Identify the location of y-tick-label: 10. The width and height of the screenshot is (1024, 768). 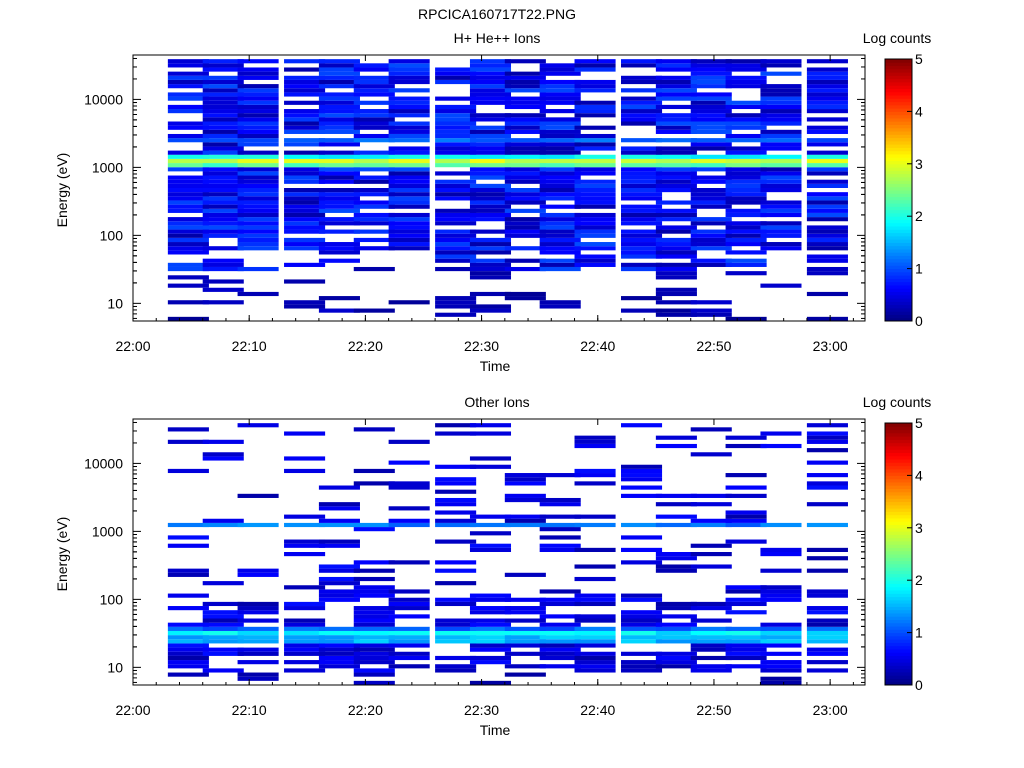
(115, 303).